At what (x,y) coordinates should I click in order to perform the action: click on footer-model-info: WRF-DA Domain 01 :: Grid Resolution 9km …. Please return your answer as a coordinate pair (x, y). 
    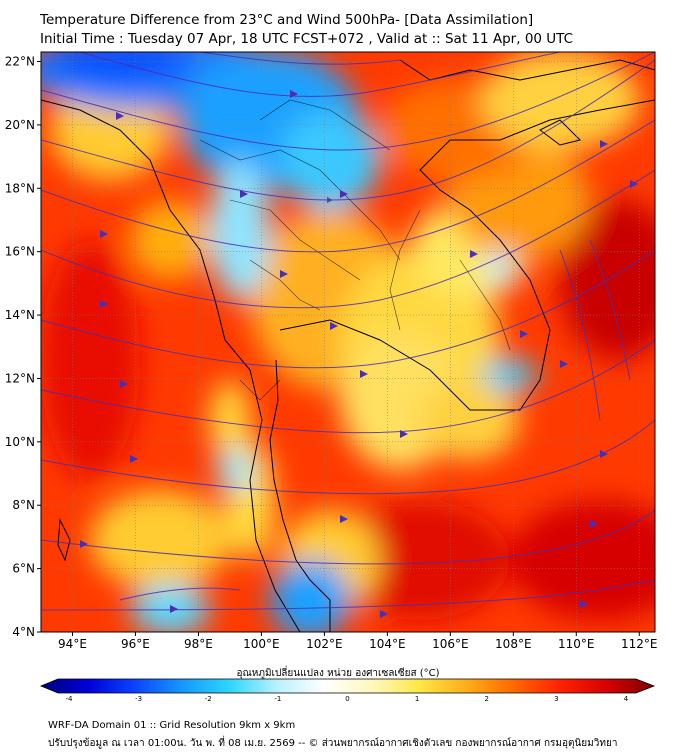
    Looking at the image, I should click on (172, 725).